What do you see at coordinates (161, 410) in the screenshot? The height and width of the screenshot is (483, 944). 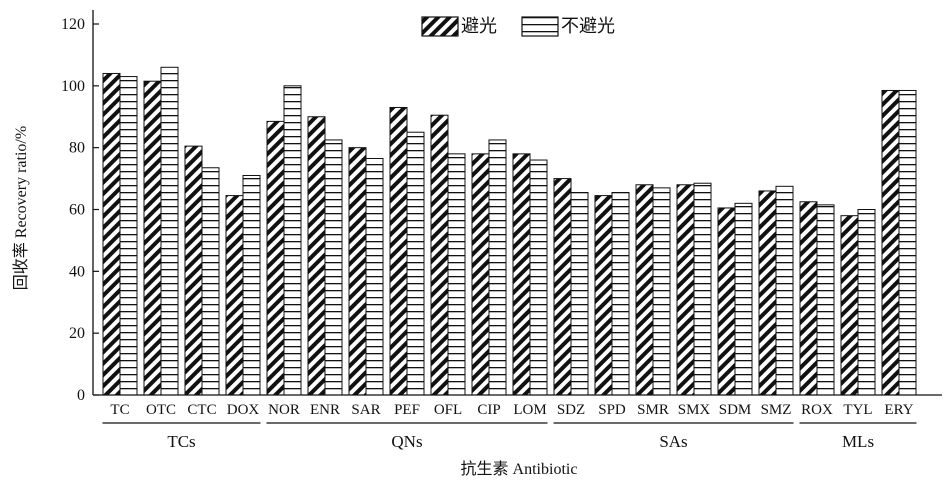 I see `x-tick-label-otc: OTC` at bounding box center [161, 410].